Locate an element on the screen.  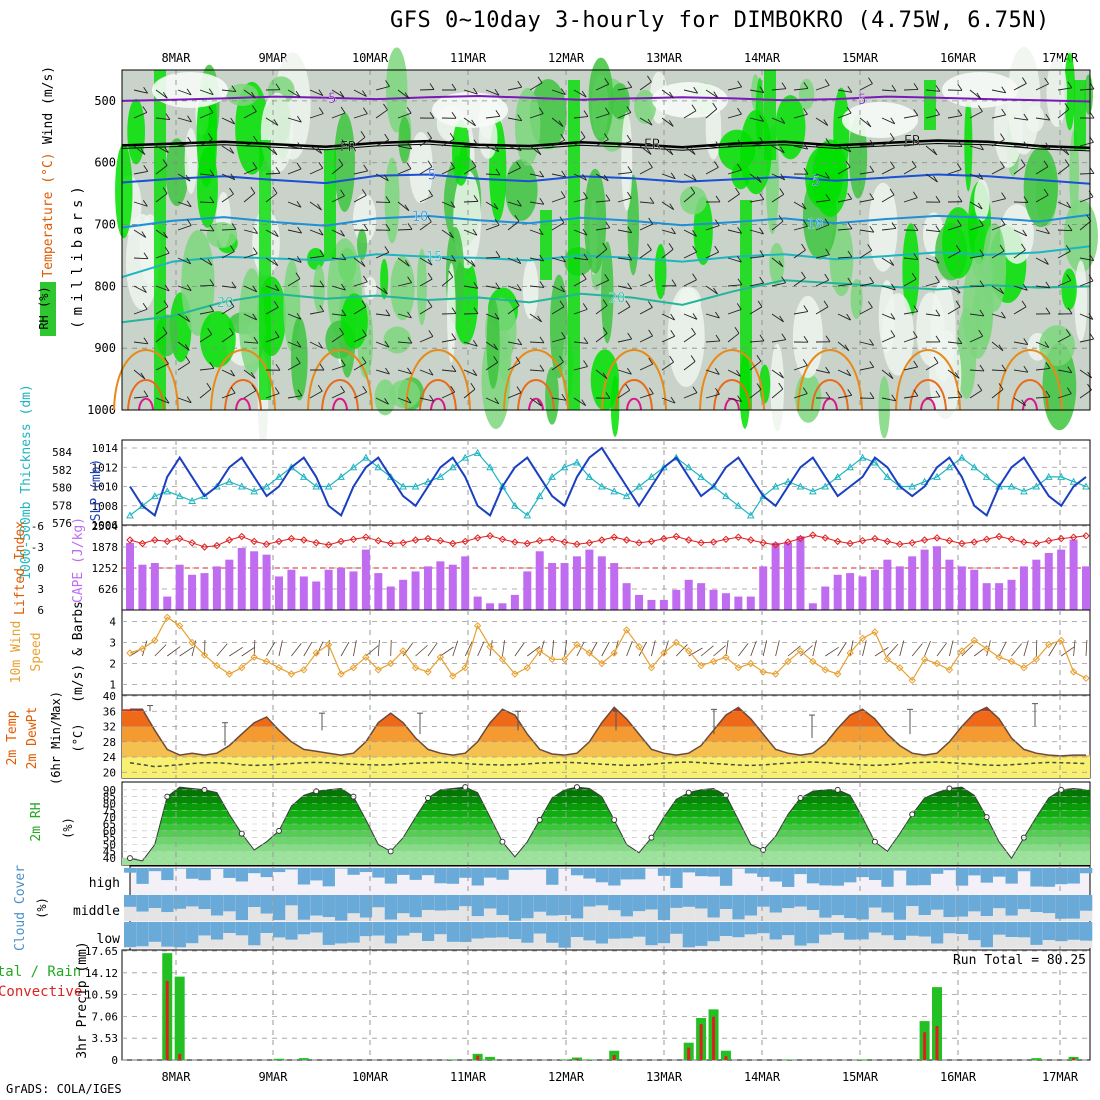
isotherm-line is located at coordinates (606, 144).